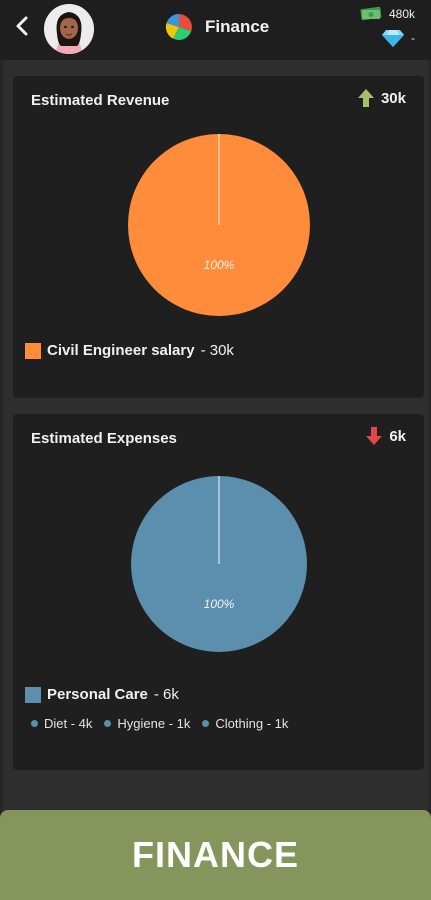 This screenshot has width=431, height=900. Describe the element at coordinates (365, 98) in the screenshot. I see `arrow-up-icon` at that location.